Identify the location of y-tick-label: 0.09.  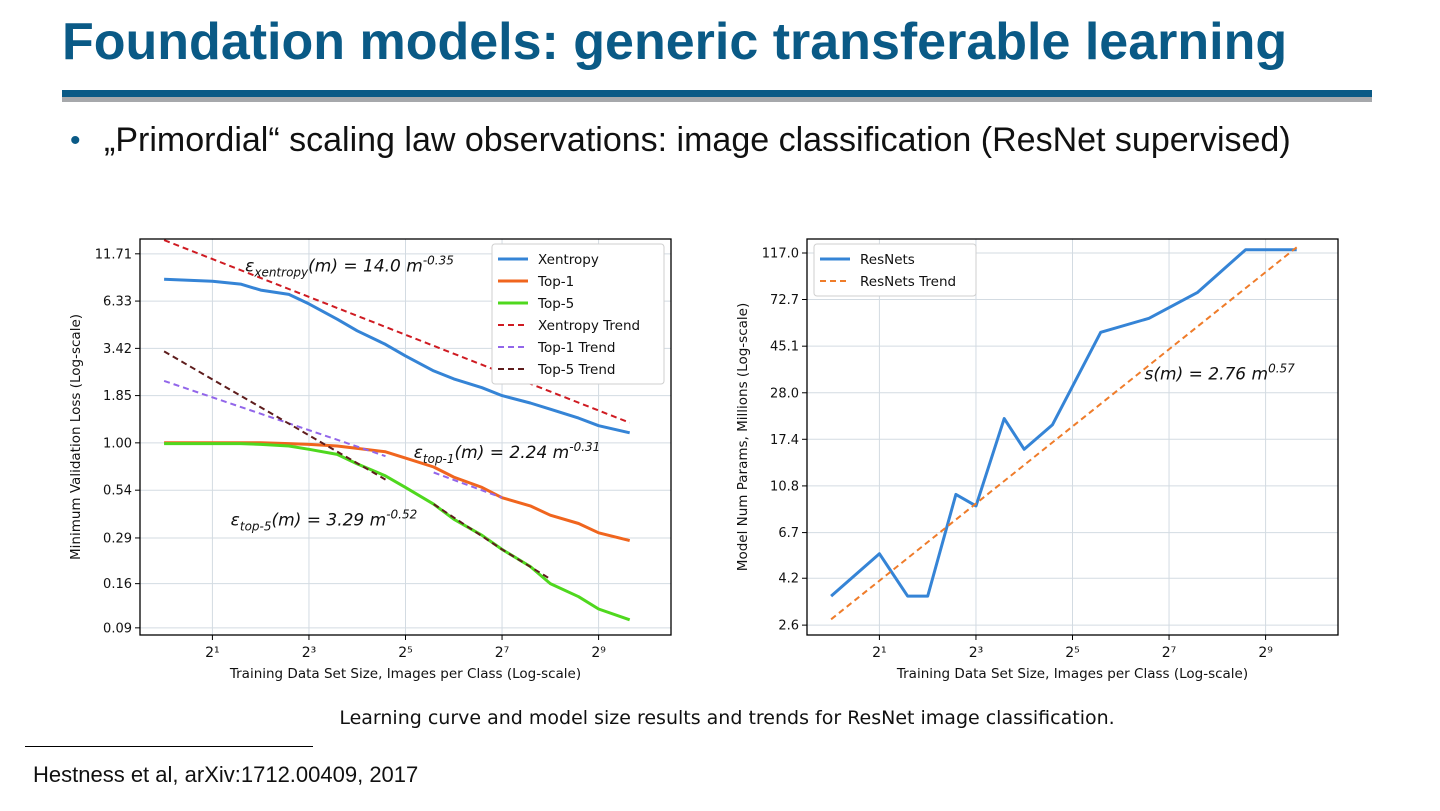
(117, 628).